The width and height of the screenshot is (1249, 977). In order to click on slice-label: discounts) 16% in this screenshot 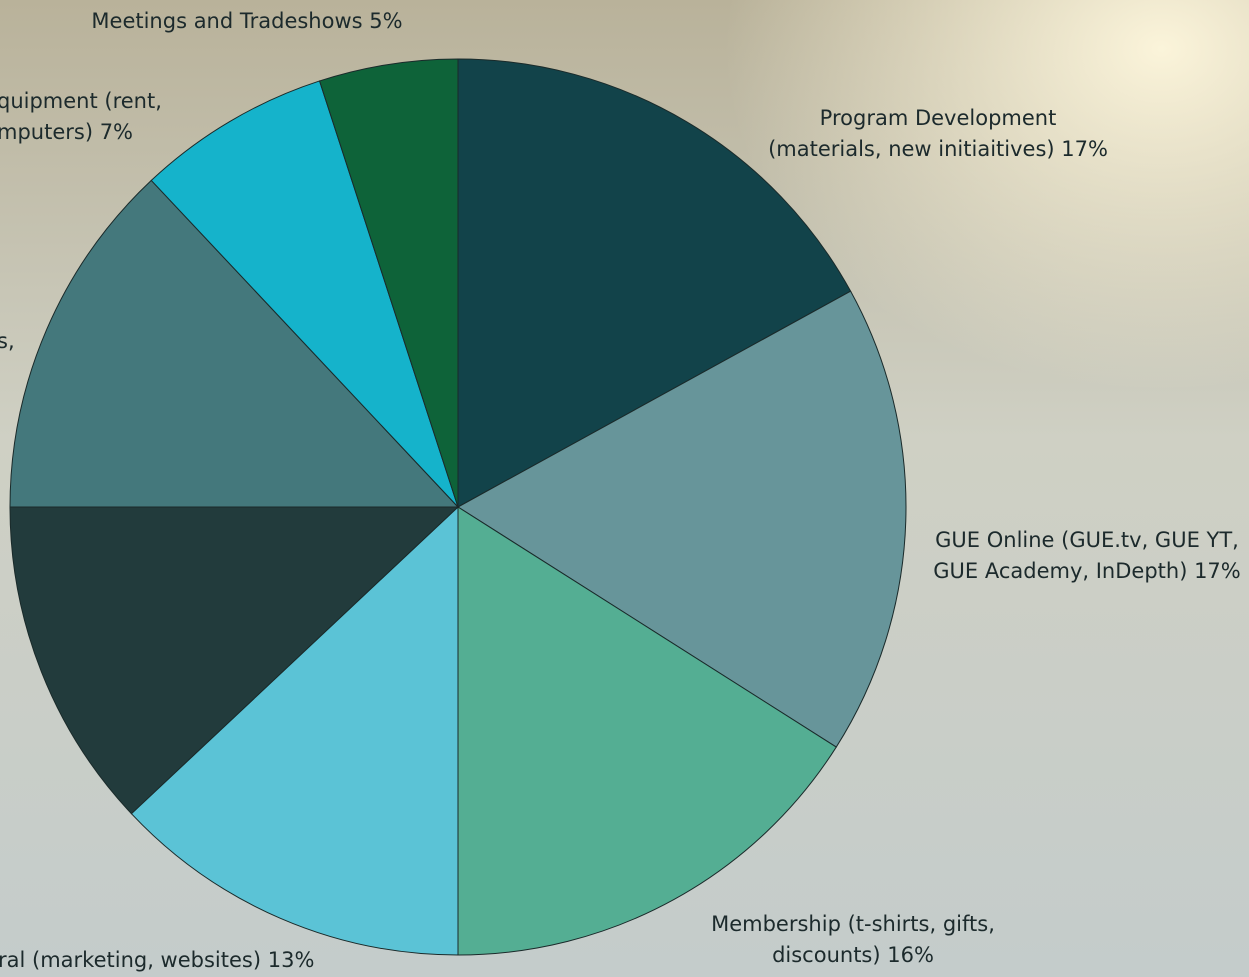, I will do `click(853, 955)`.